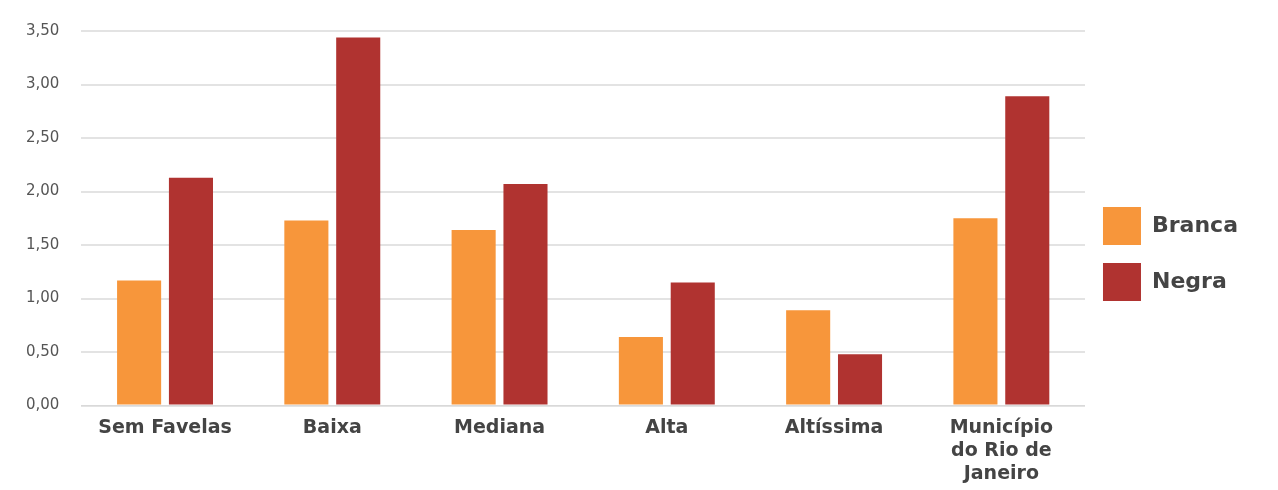 The width and height of the screenshot is (1278, 490). I want to click on y-tick-label: 3,50, so click(42, 29).